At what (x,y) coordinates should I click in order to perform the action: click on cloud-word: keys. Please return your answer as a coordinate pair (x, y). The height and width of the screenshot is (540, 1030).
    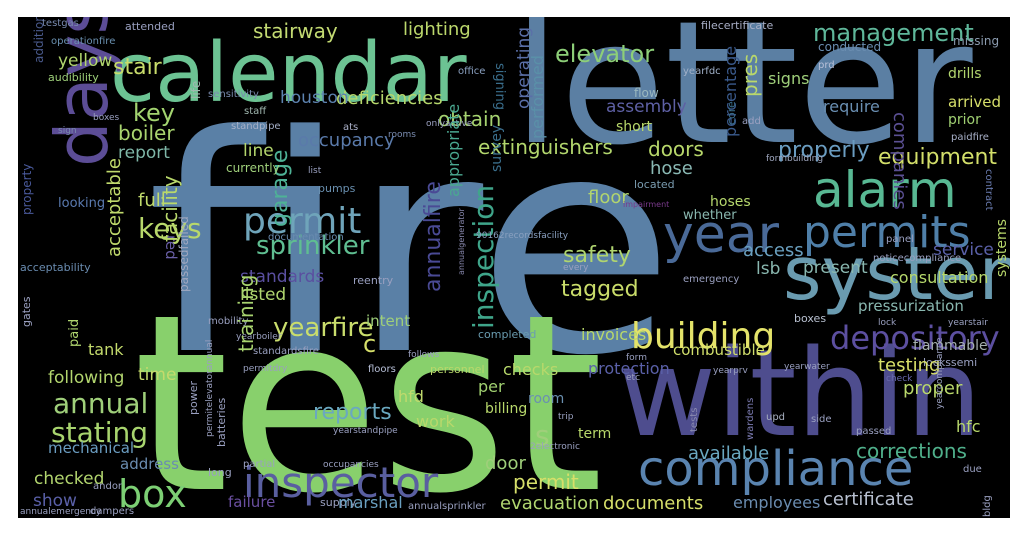
    Looking at the image, I should click on (170, 228).